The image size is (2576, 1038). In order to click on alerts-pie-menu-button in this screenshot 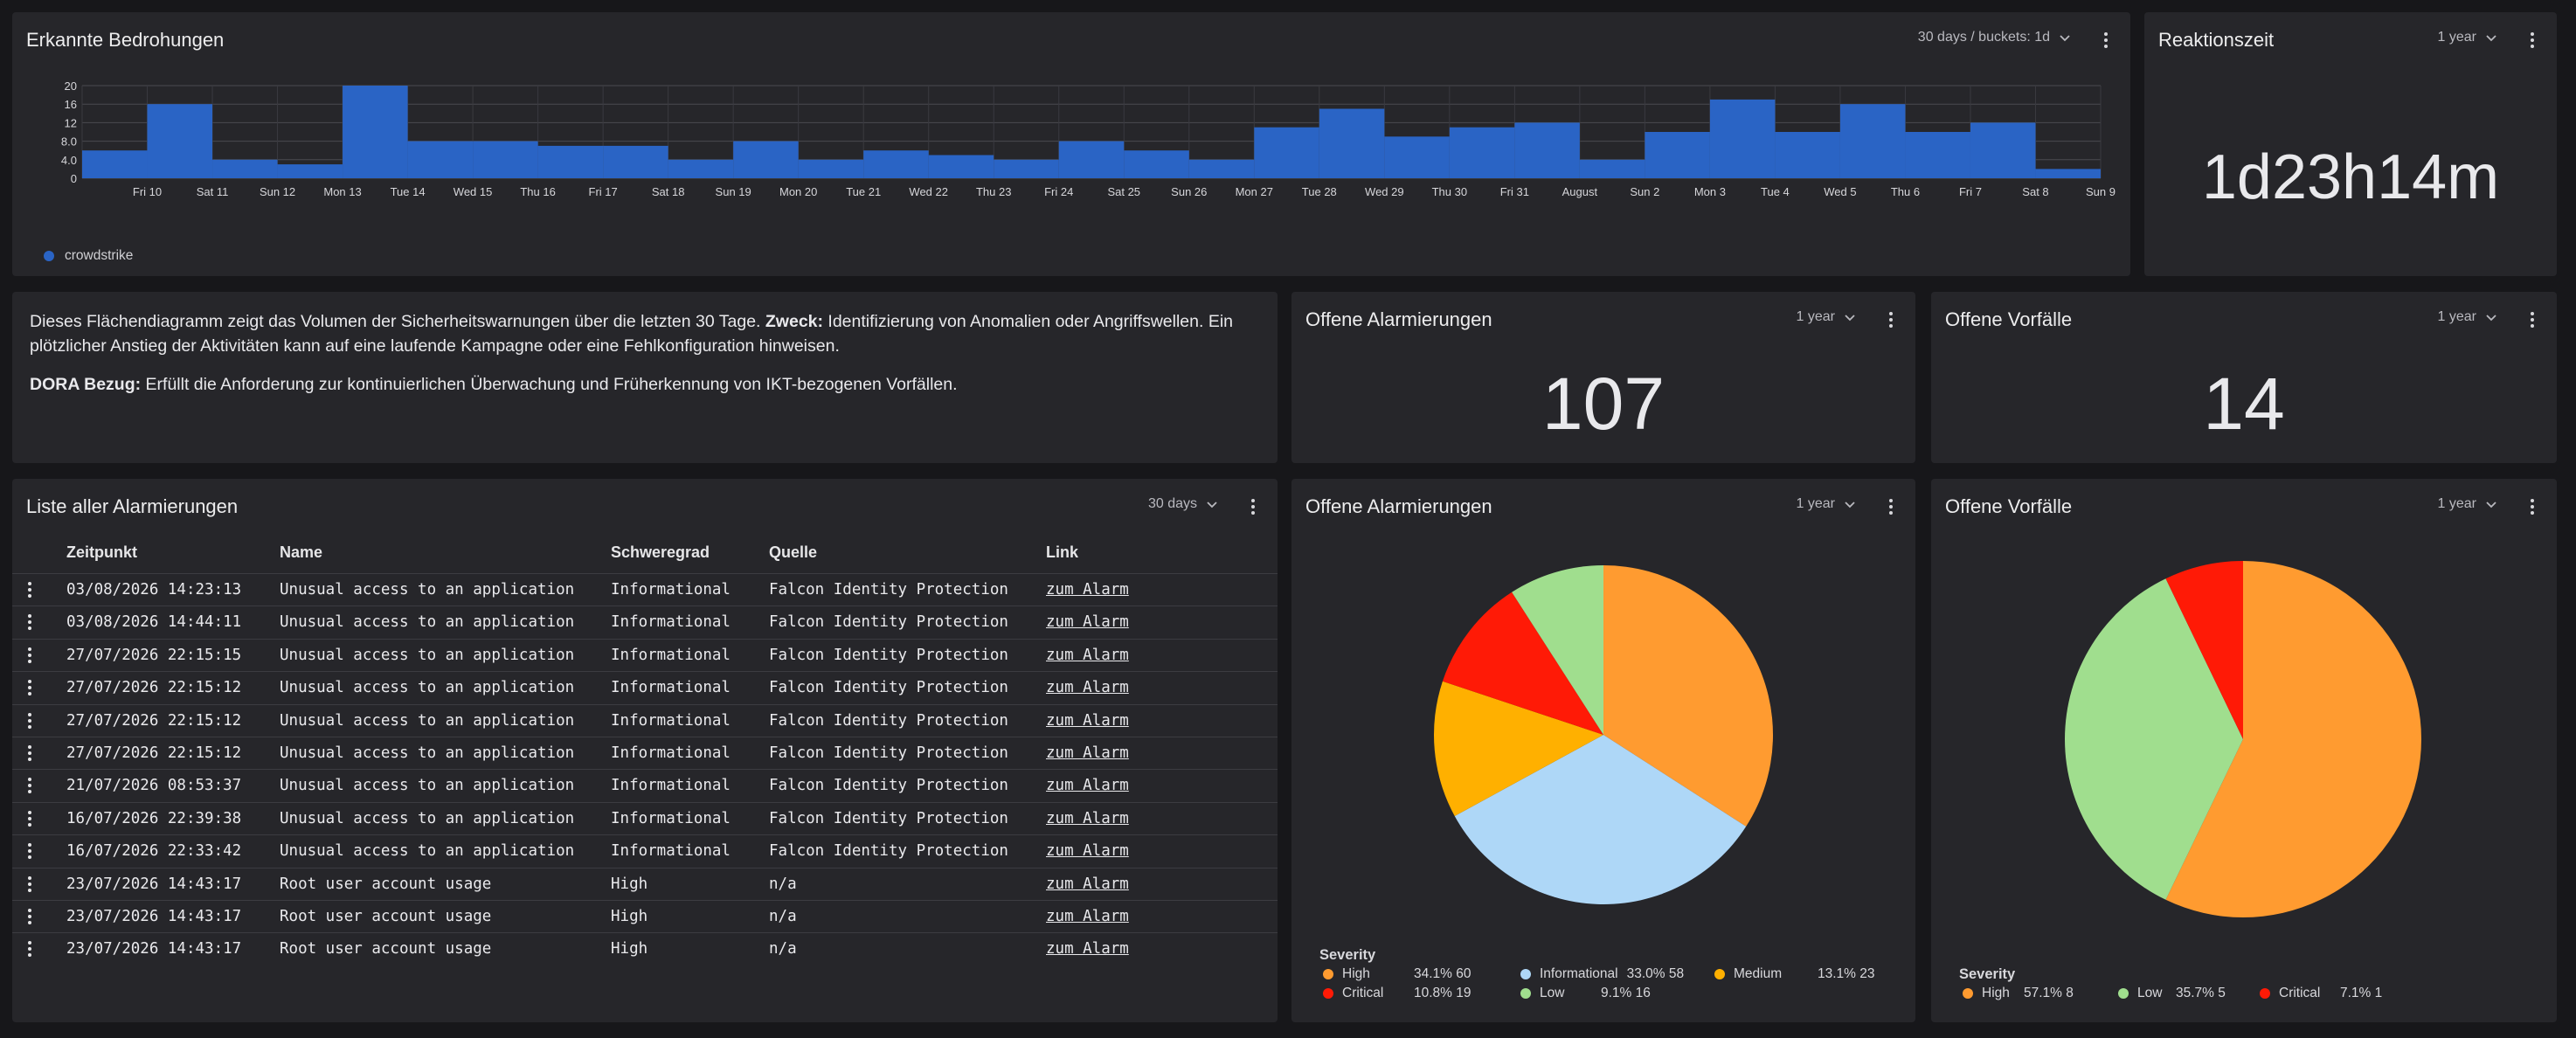, I will do `click(1890, 507)`.